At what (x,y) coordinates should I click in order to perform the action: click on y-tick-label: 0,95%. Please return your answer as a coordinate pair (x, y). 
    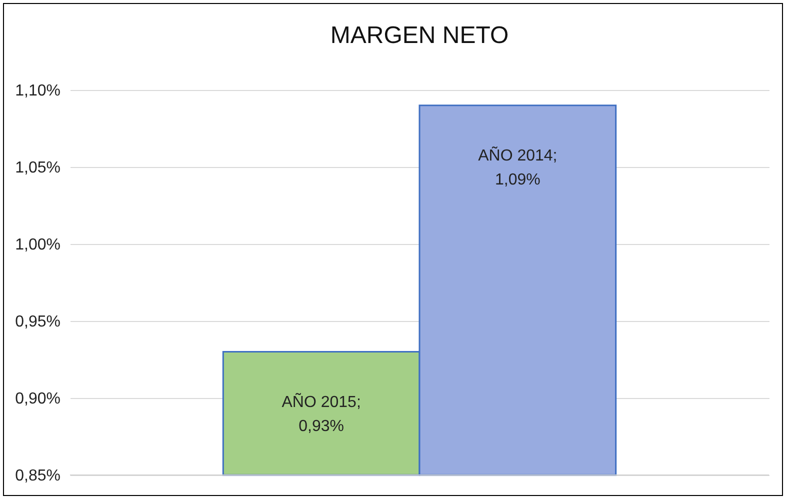
    Looking at the image, I should click on (37, 322).